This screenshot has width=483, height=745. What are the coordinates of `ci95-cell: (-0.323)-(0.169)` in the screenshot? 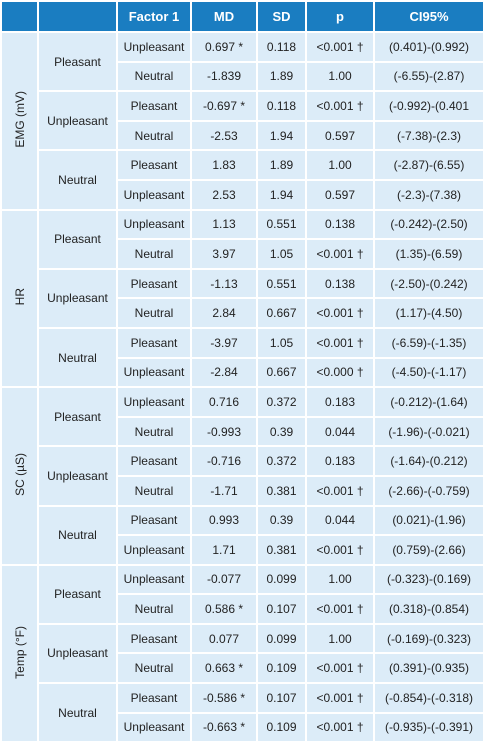 It's located at (428, 579).